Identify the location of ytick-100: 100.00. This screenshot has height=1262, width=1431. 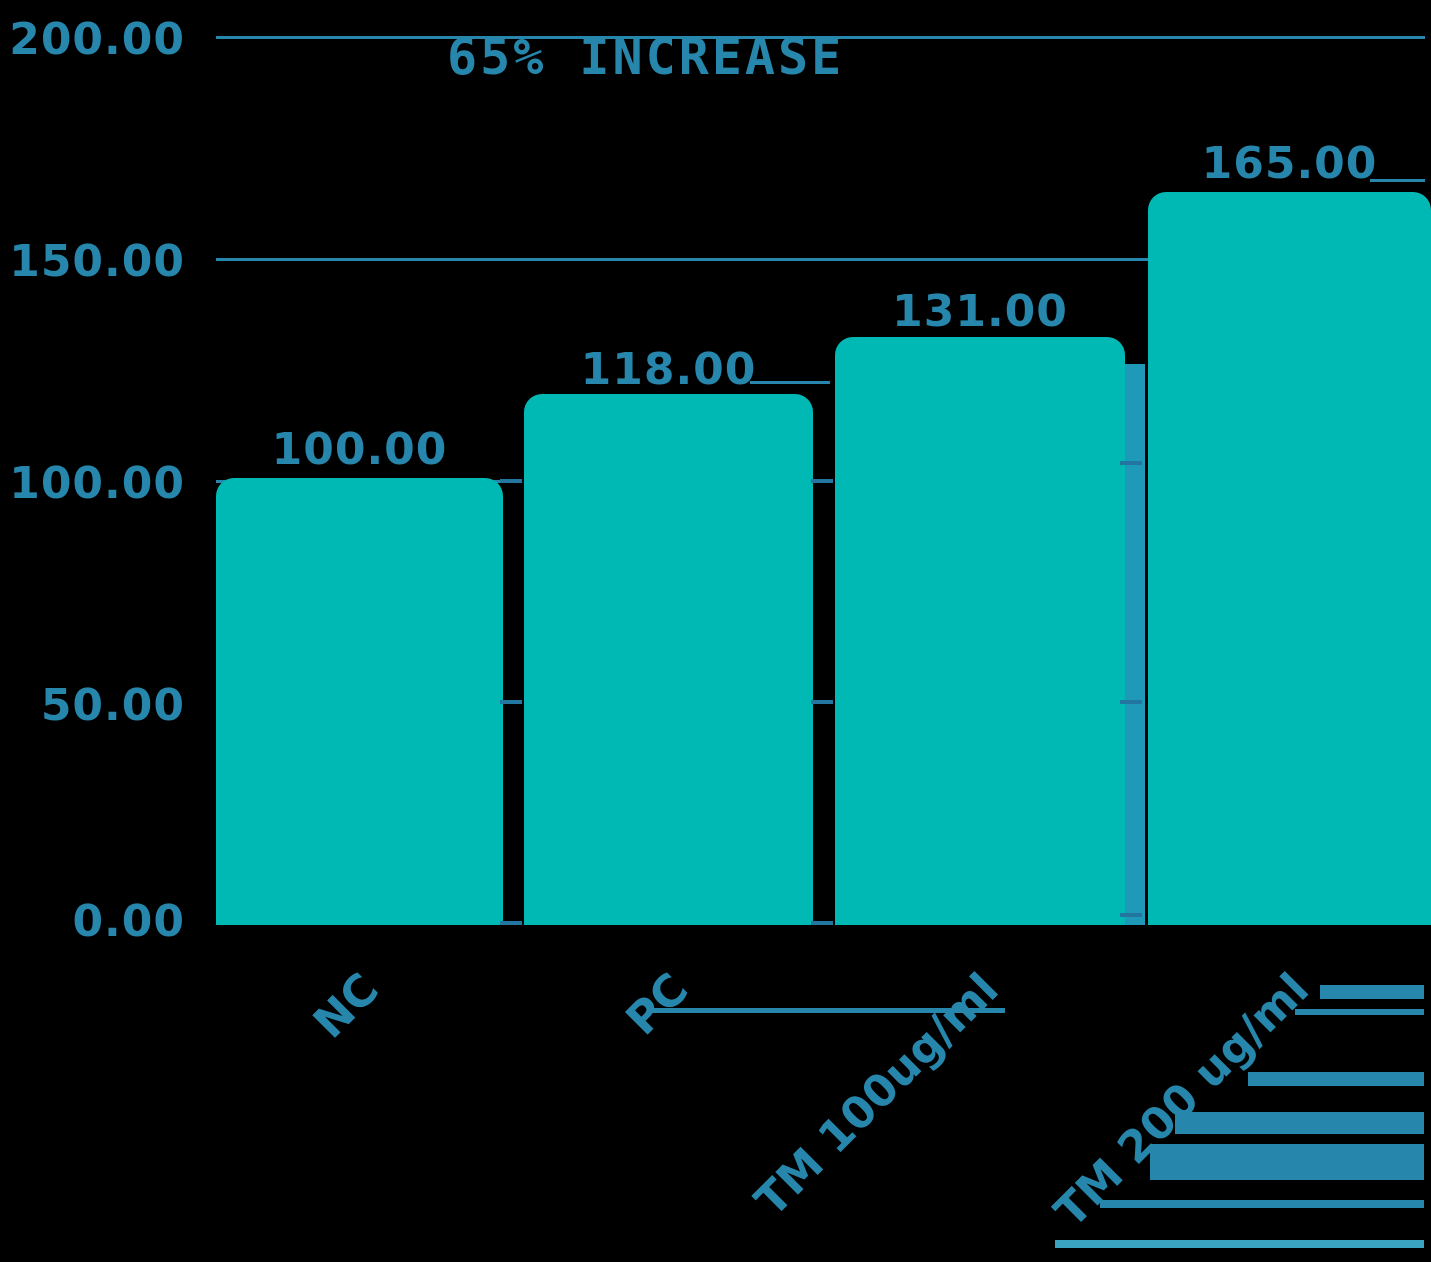
(97, 483).